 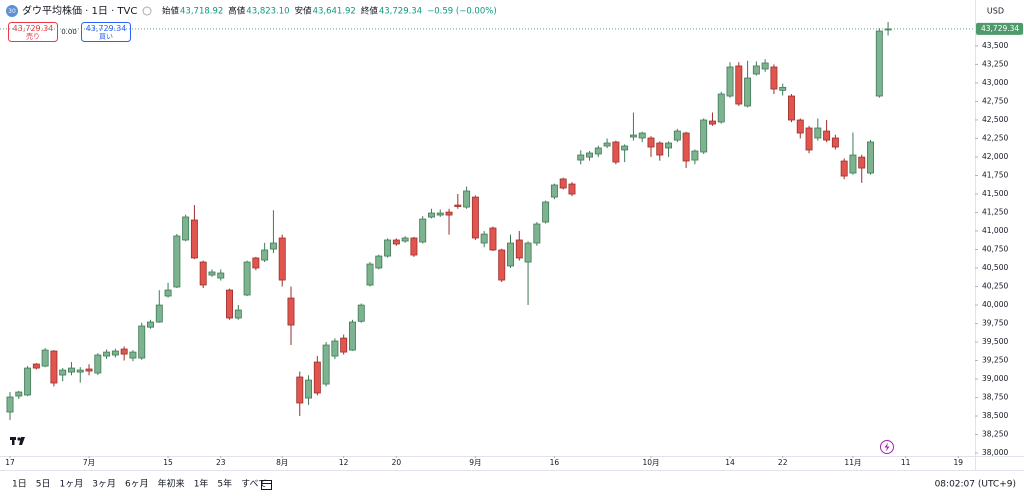 I want to click on ohlc-label: 安値, so click(x=304, y=11).